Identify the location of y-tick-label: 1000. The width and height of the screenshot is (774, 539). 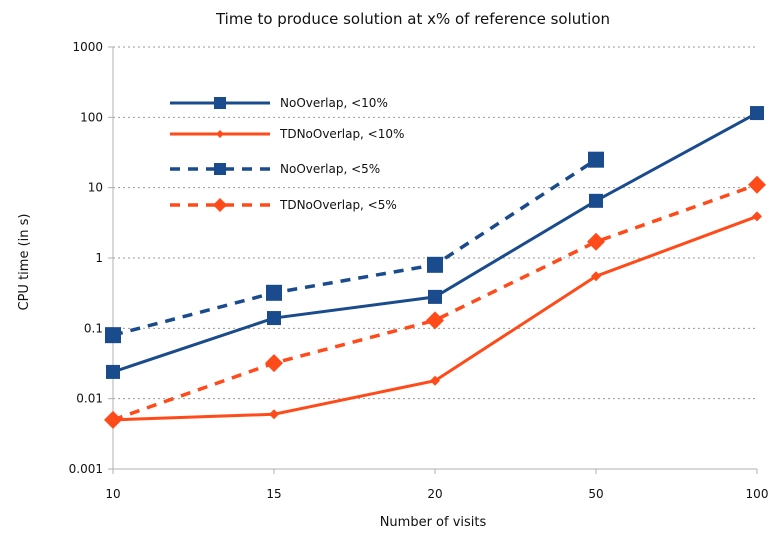
(87, 47).